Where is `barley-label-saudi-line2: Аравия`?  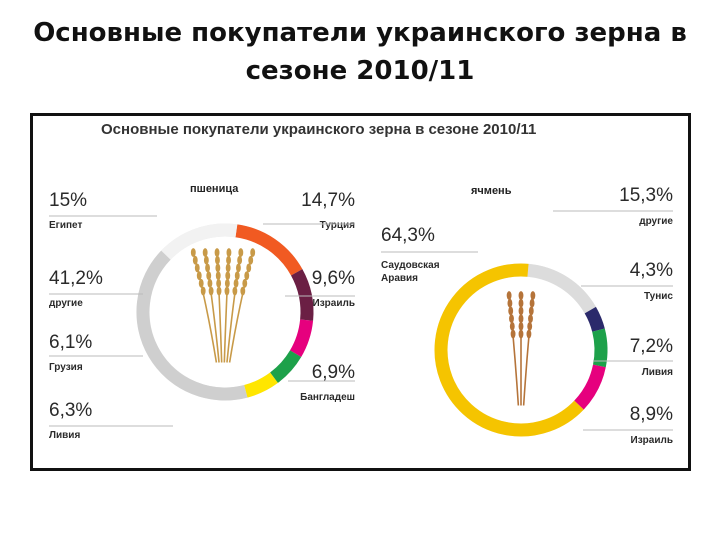
barley-label-saudi-line2: Аравия is located at coordinates (399, 278).